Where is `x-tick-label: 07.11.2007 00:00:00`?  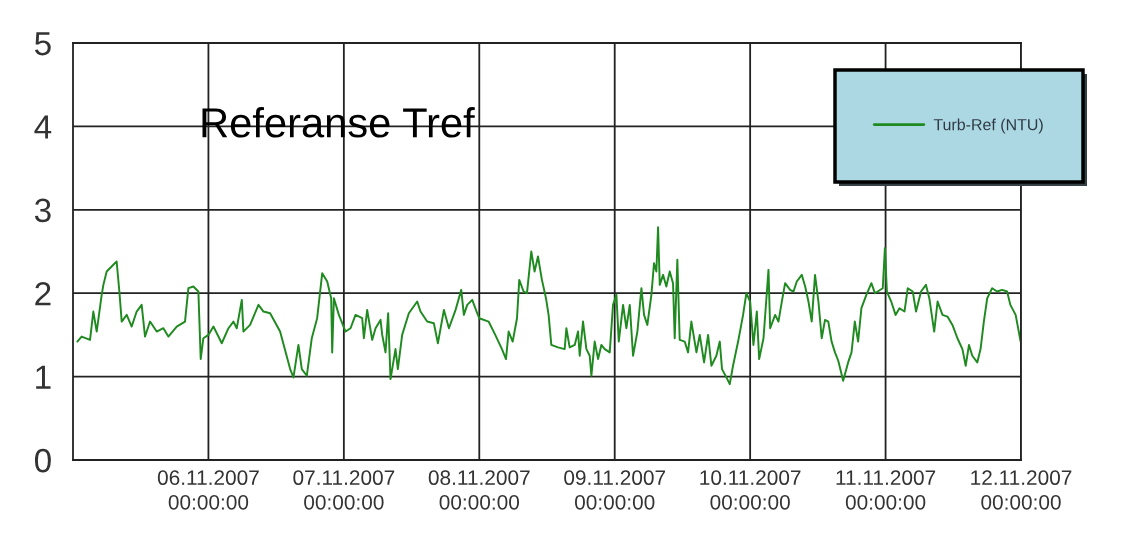 x-tick-label: 07.11.2007 00:00:00 is located at coordinates (344, 490).